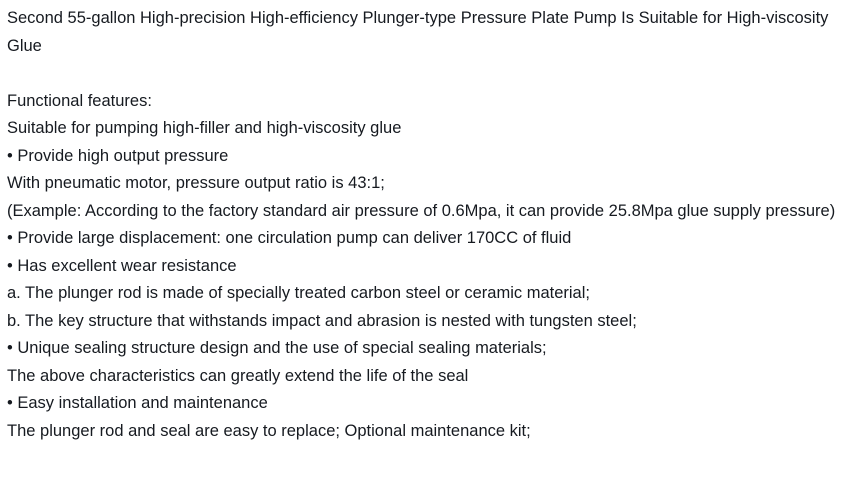  I want to click on features-heading: Functional features:, so click(79, 100).